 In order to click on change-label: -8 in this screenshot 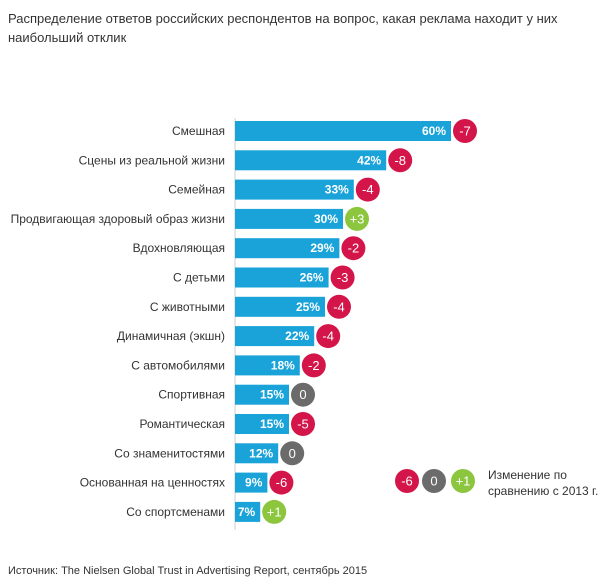, I will do `click(400, 160)`.